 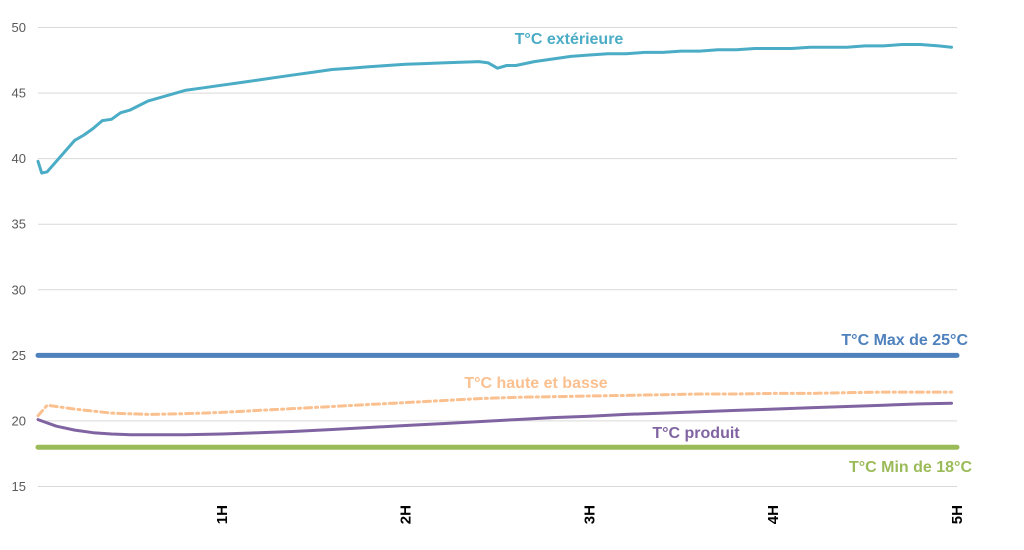 I want to click on x-tick-label: 2H, so click(x=406, y=514).